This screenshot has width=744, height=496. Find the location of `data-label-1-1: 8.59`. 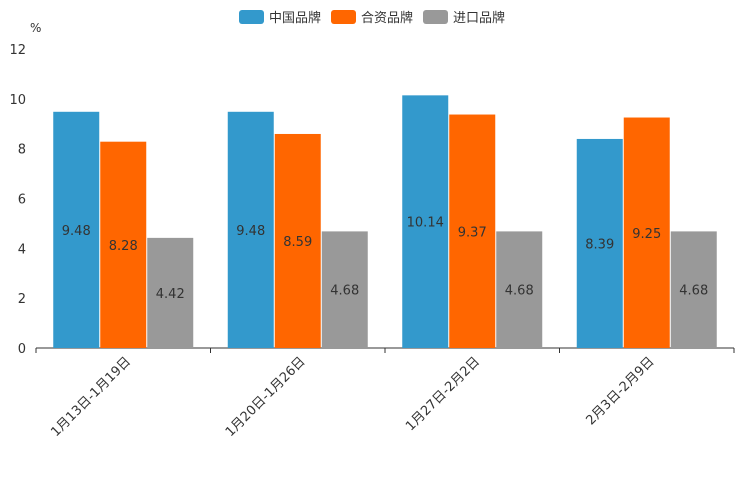

data-label-1-1: 8.59 is located at coordinates (297, 242).